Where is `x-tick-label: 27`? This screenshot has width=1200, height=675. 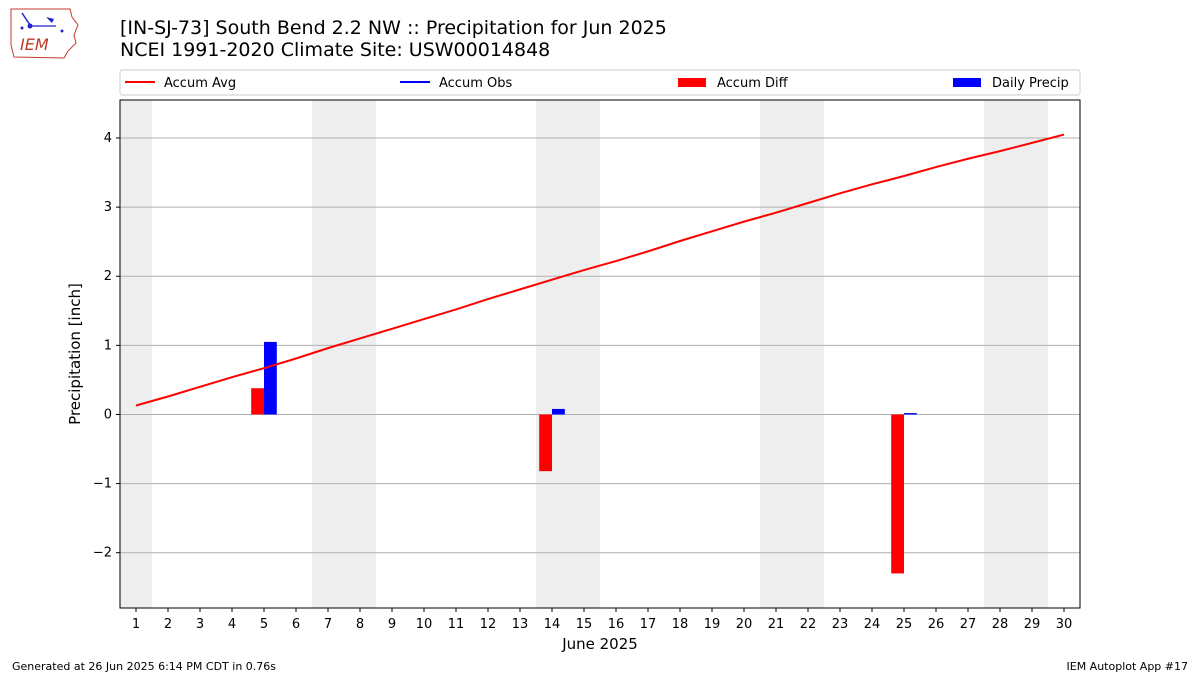 x-tick-label: 27 is located at coordinates (968, 624).